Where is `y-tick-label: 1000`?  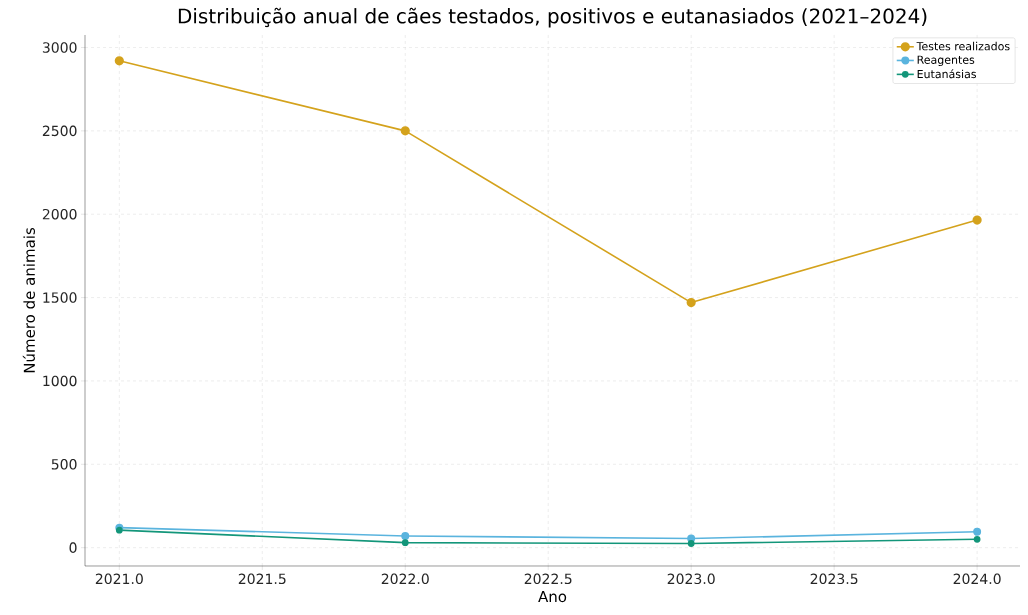
y-tick-label: 1000 is located at coordinates (60, 381).